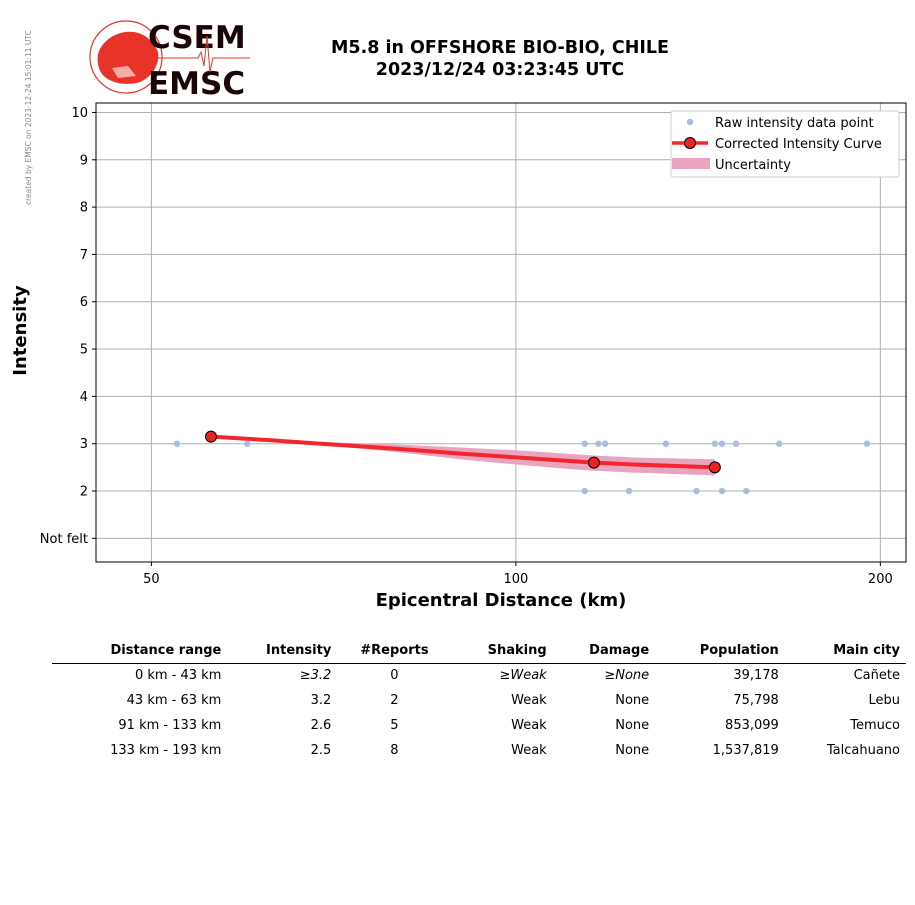 This screenshot has width=915, height=905. Describe the element at coordinates (140, 652) in the screenshot. I see `header-distance-range: Distance range` at that location.